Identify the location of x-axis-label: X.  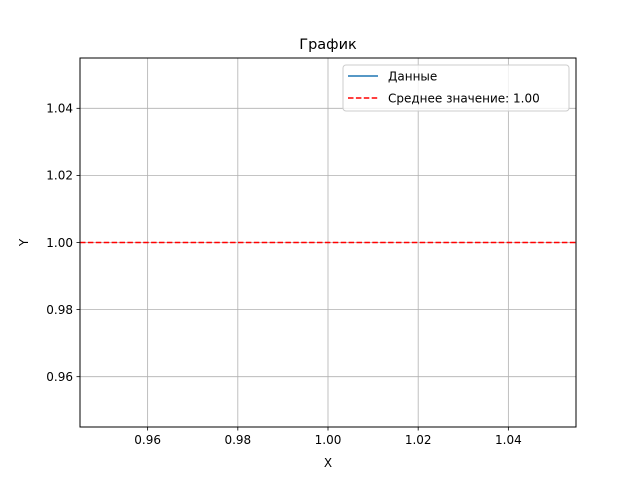
(328, 463).